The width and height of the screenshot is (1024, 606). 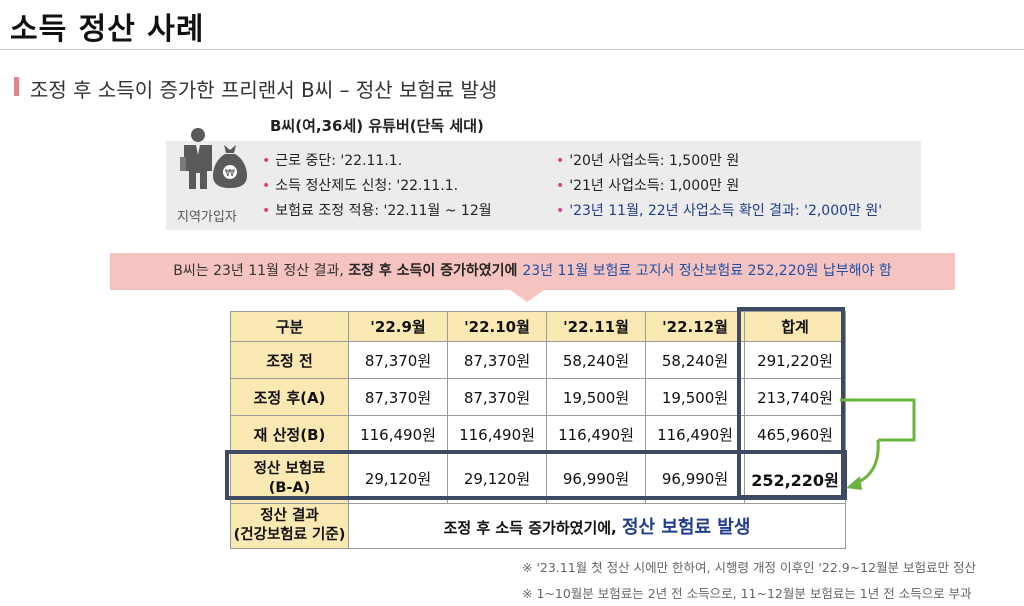 I want to click on table-header-row: 구분 '22.9월 '22.10월 '22.11월 '22.12월 합계, so click(x=538, y=326).